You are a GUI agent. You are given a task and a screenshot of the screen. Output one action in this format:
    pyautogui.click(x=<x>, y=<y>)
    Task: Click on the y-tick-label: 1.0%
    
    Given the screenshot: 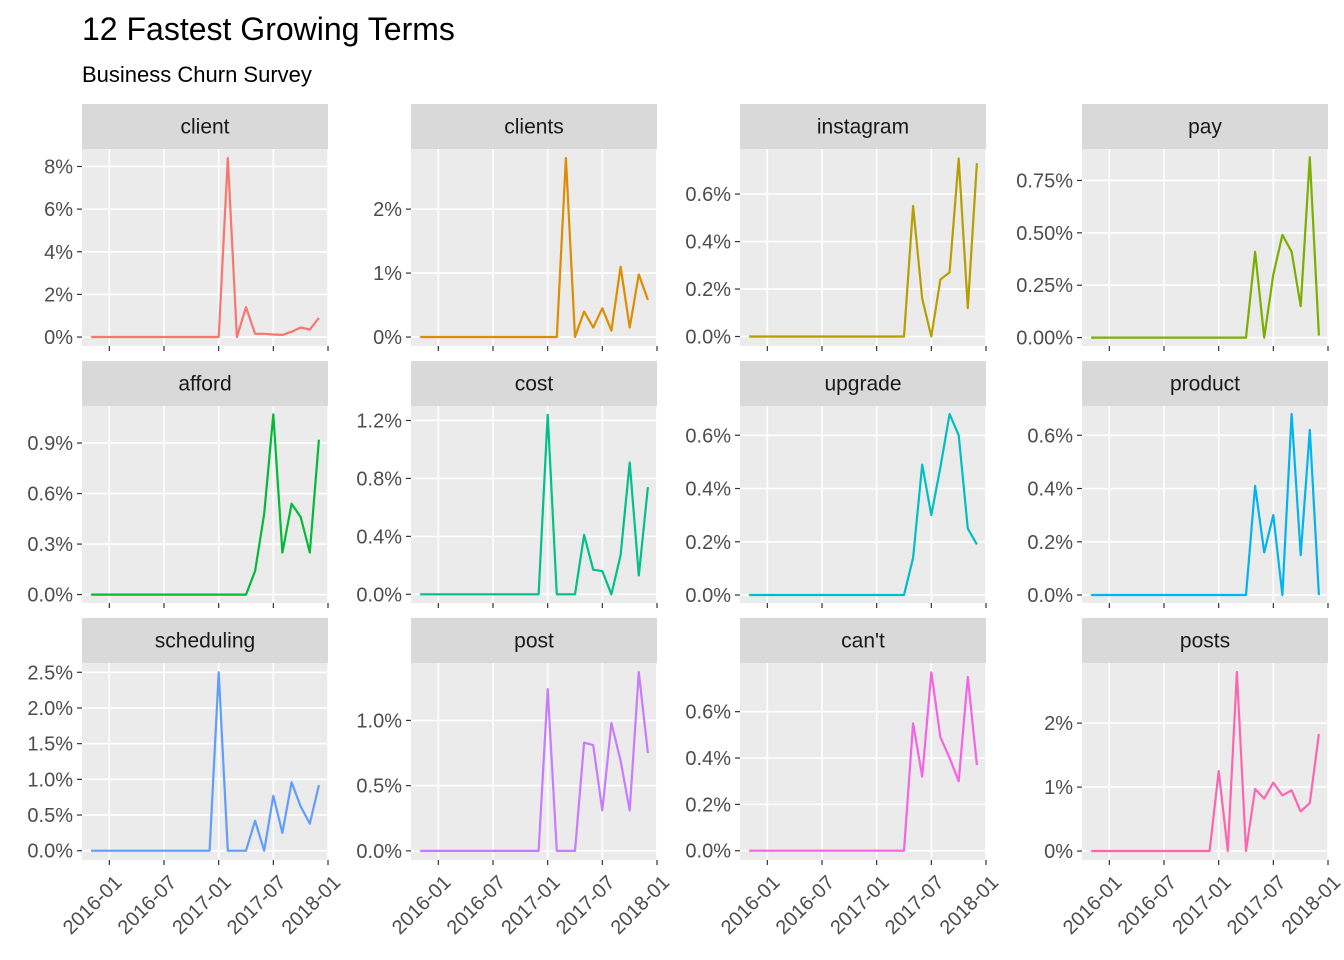 What is the action you would take?
    pyautogui.click(x=379, y=721)
    